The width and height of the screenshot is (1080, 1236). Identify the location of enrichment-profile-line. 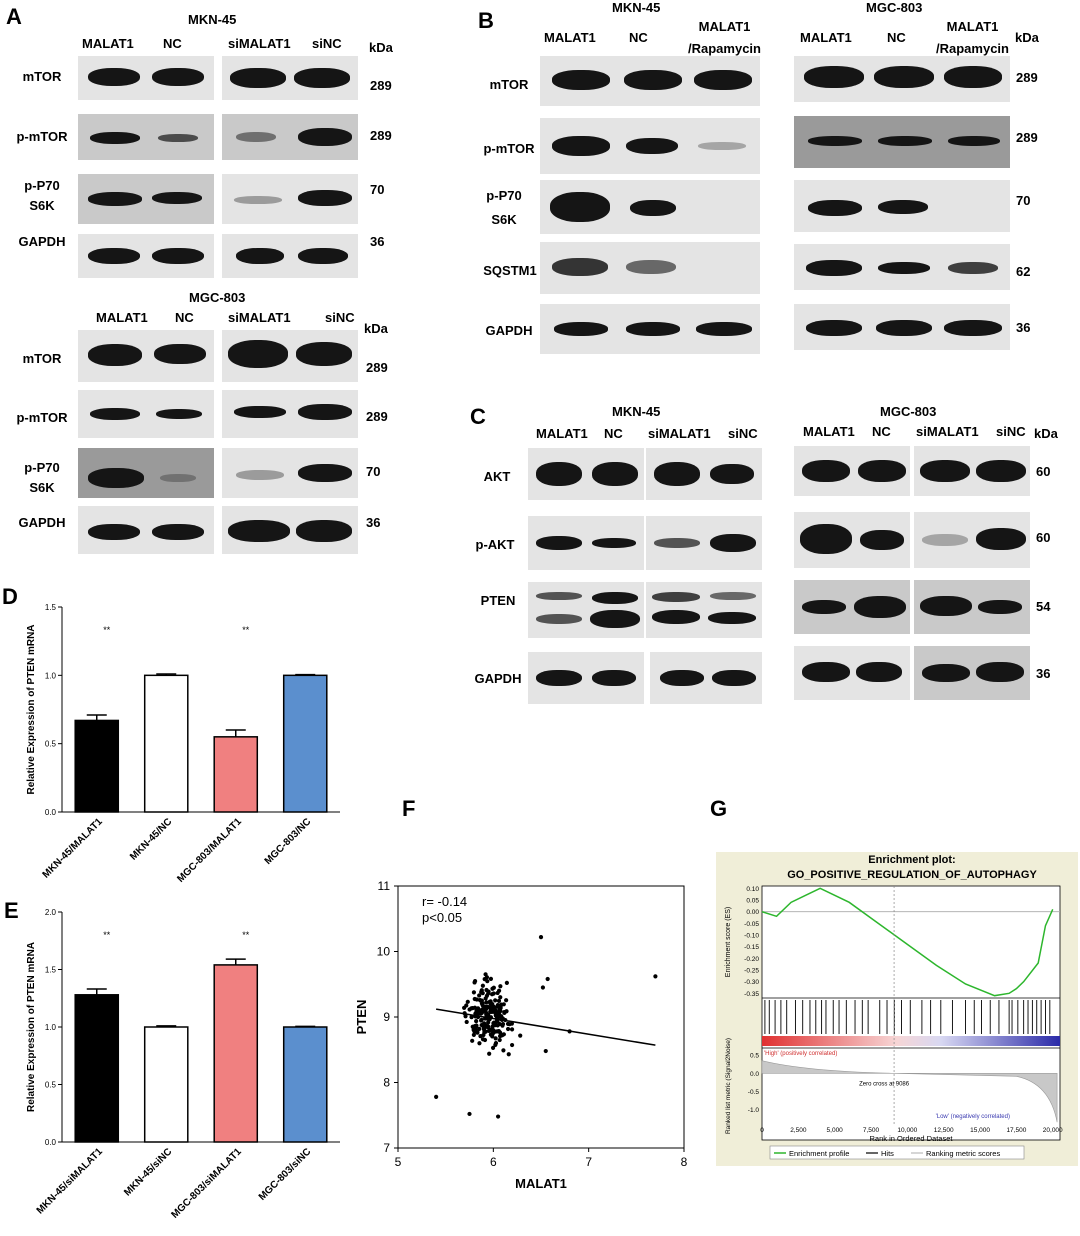
(907, 942).